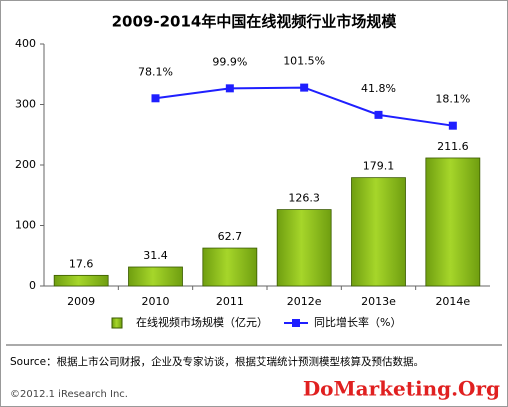  I want to click on bar-label: 179.1, so click(379, 166).